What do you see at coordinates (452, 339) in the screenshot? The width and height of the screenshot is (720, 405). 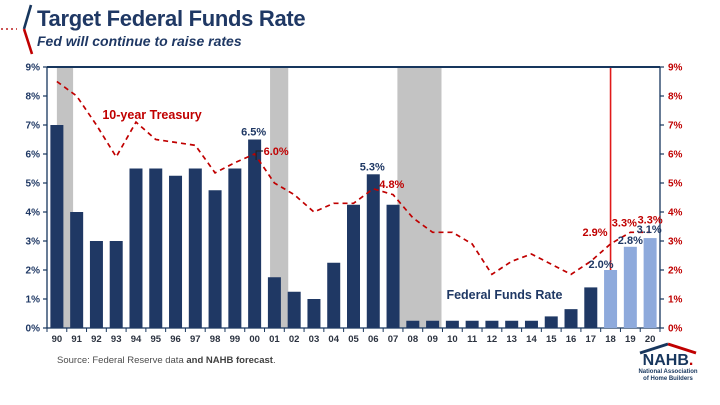 I see `x-label-10: 10` at bounding box center [452, 339].